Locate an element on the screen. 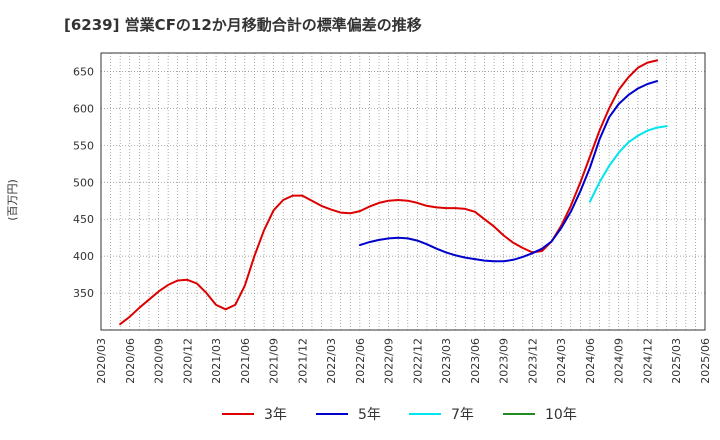 The height and width of the screenshot is (440, 720). y-tick-label: 500 is located at coordinates (83, 182).